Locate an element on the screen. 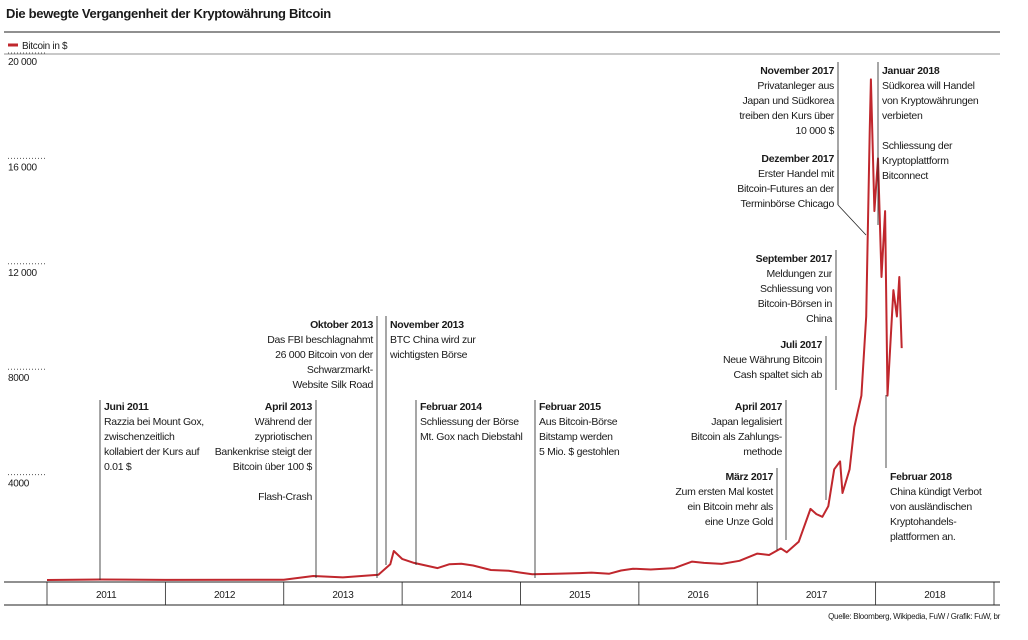  annotation-text: Mt. Gox nach Diebstahl is located at coordinates (471, 437).